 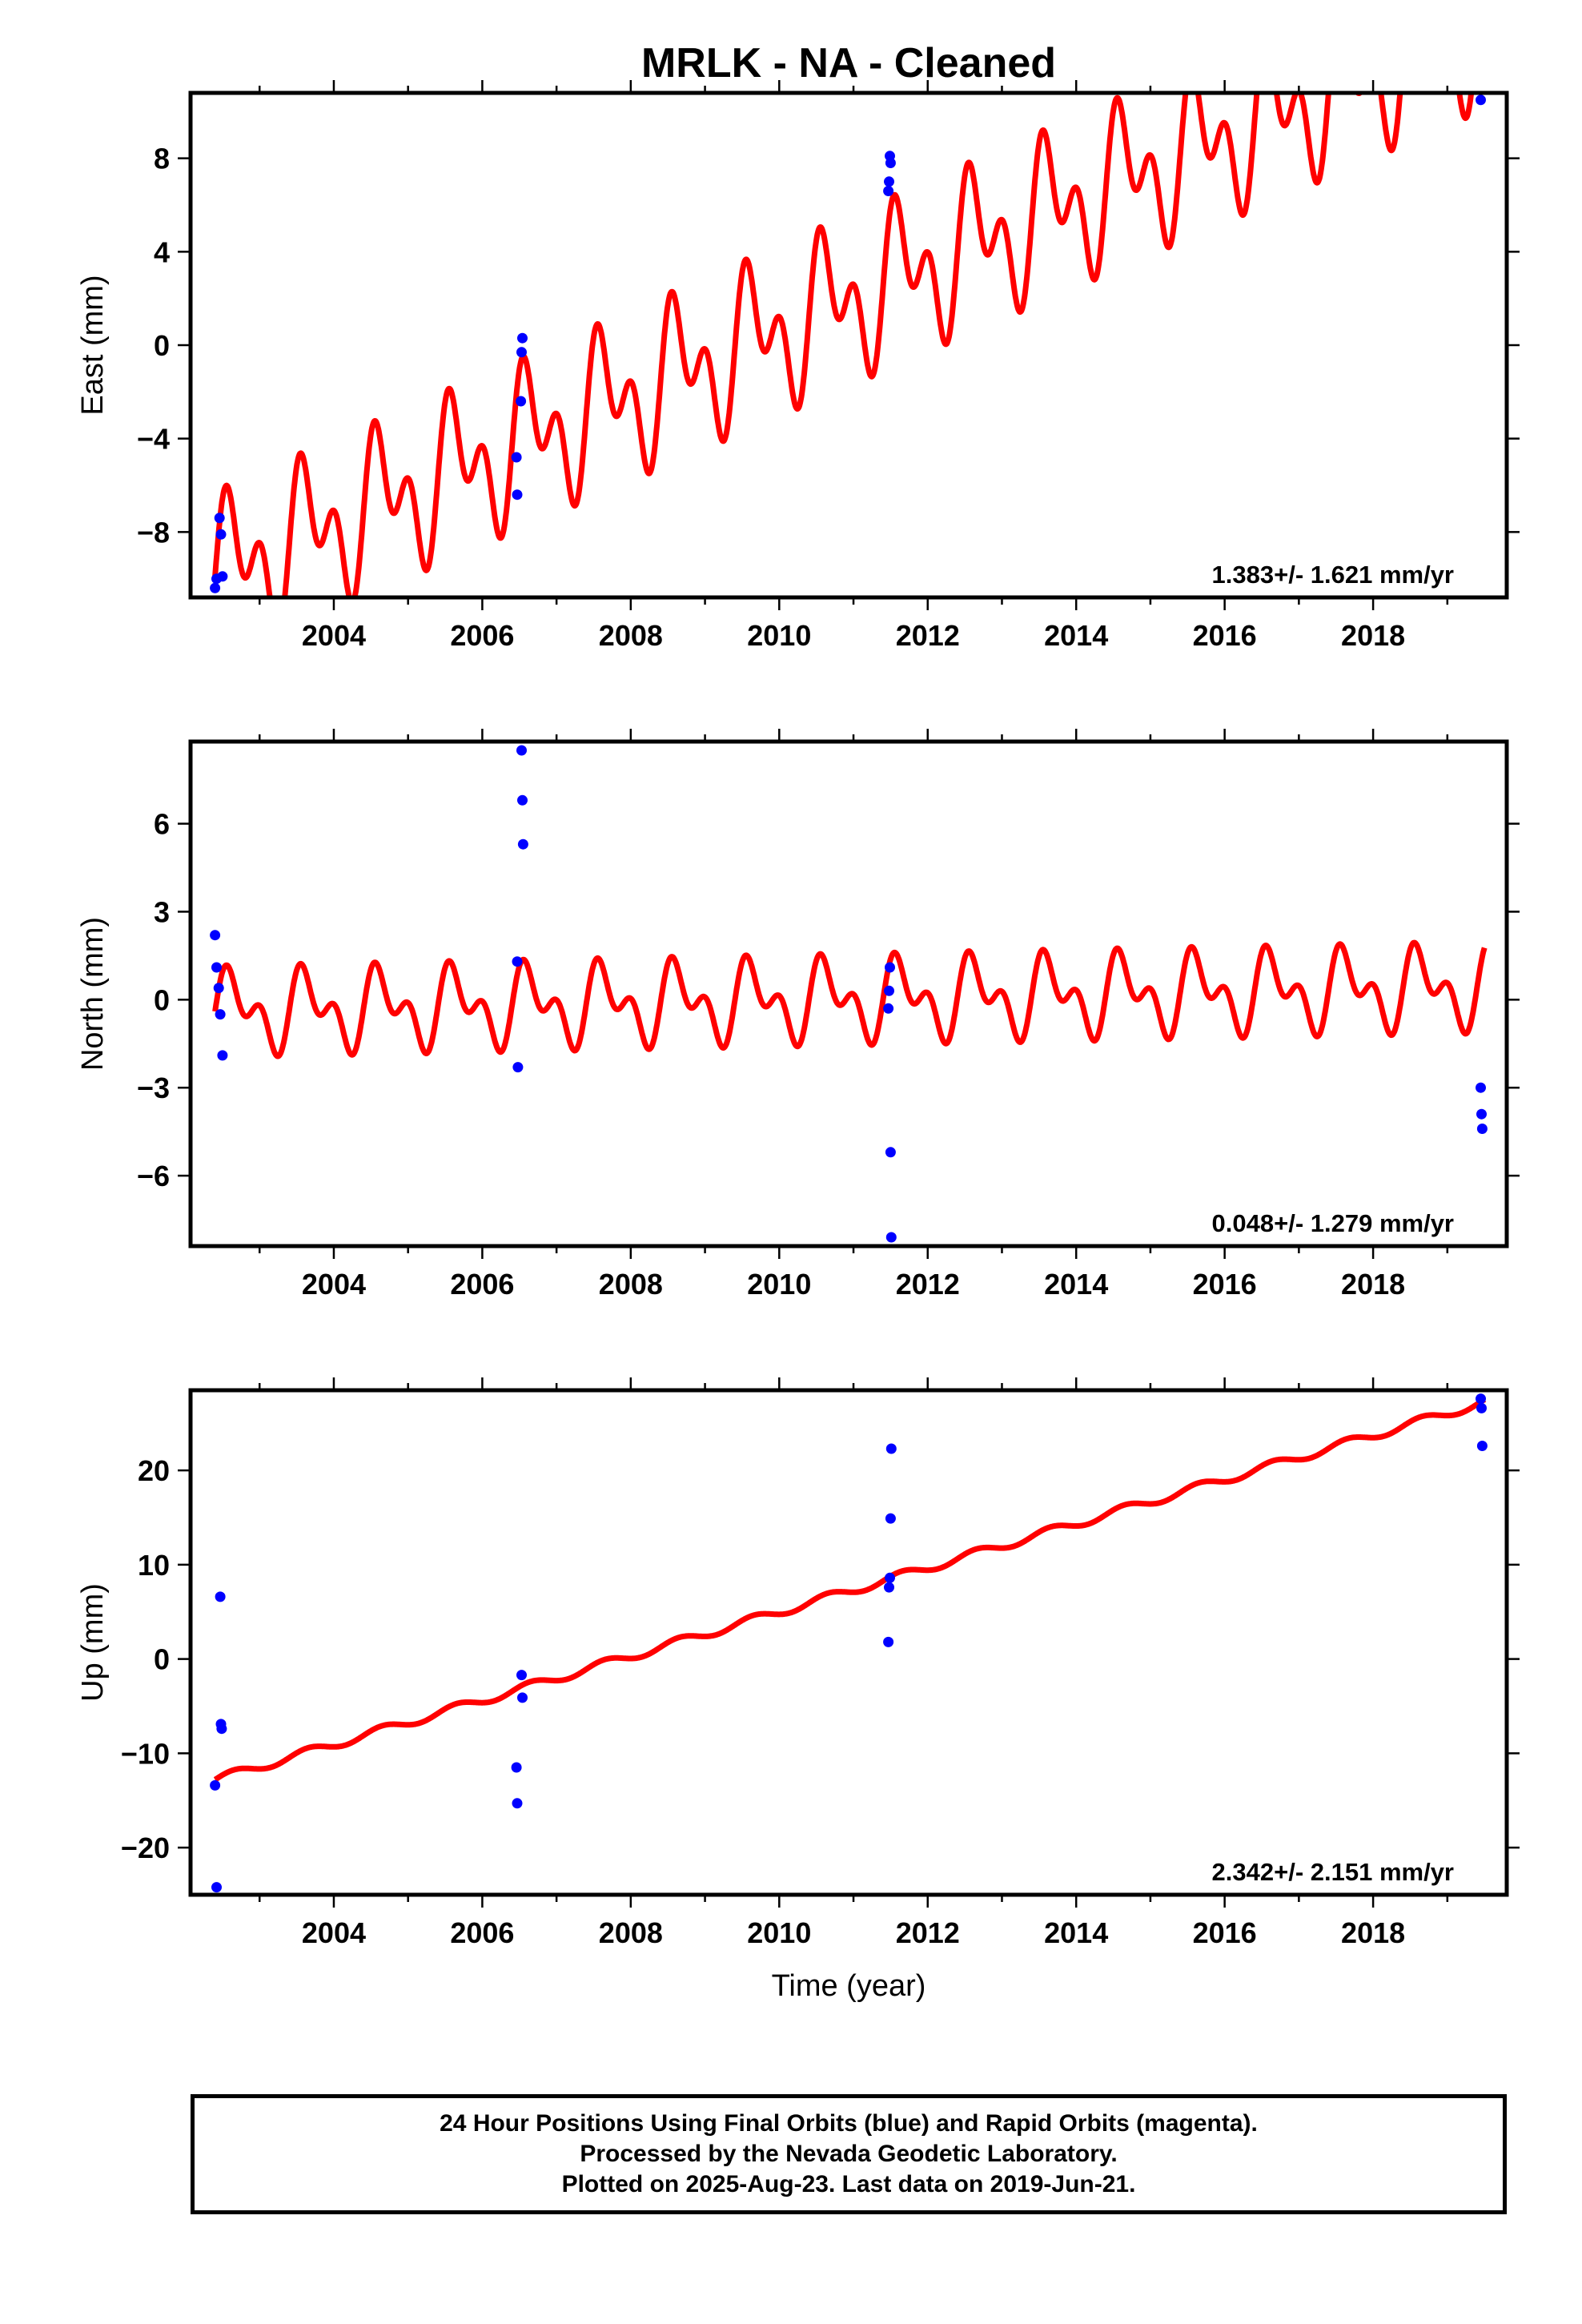 I want to click on north-x-tick-label: 2006, so click(x=482, y=1284).